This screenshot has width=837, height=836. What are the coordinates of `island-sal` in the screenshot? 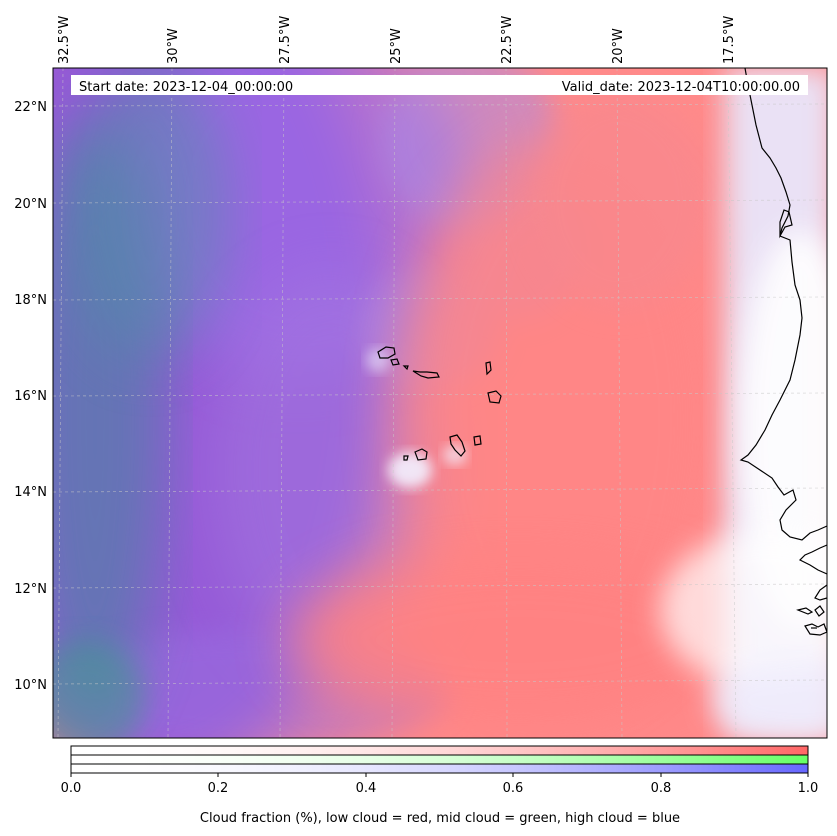 It's located at (488, 368).